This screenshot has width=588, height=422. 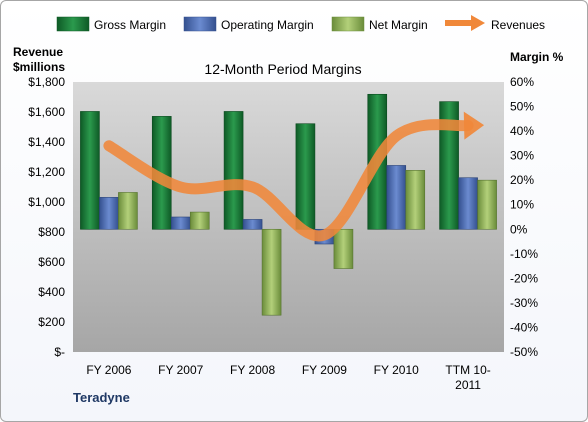 What do you see at coordinates (51, 322) in the screenshot?
I see `left-tick-label: $200` at bounding box center [51, 322].